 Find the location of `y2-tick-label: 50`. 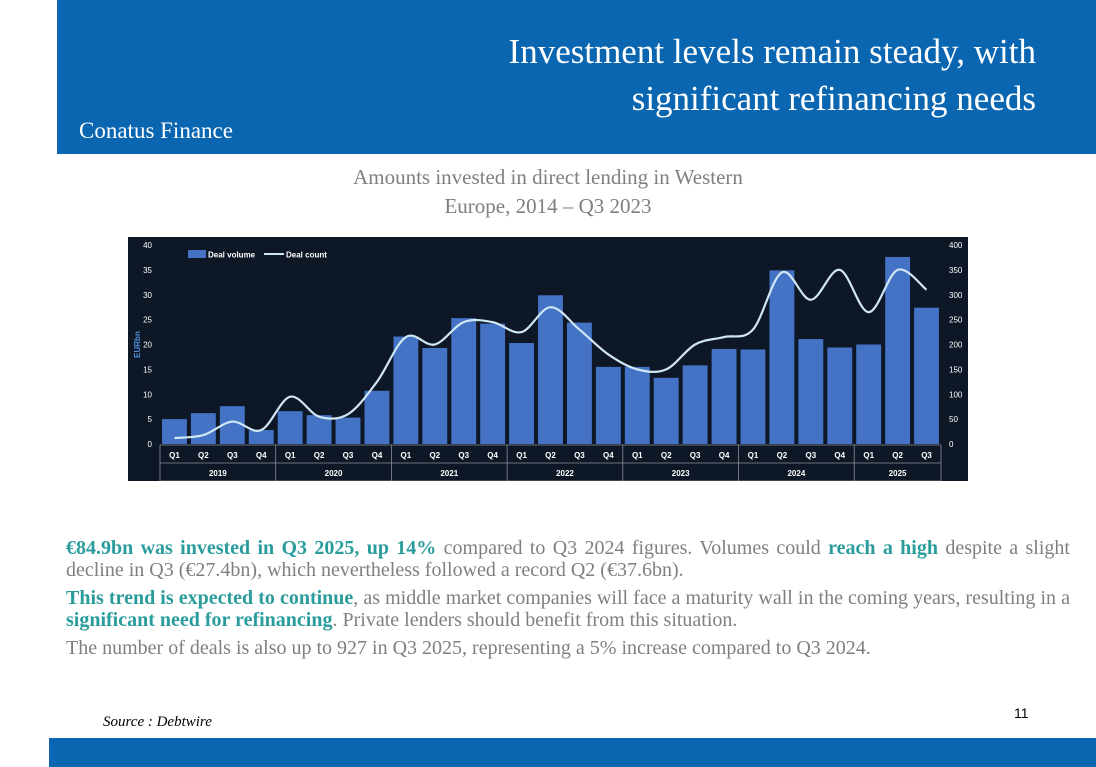

y2-tick-label: 50 is located at coordinates (953, 419).